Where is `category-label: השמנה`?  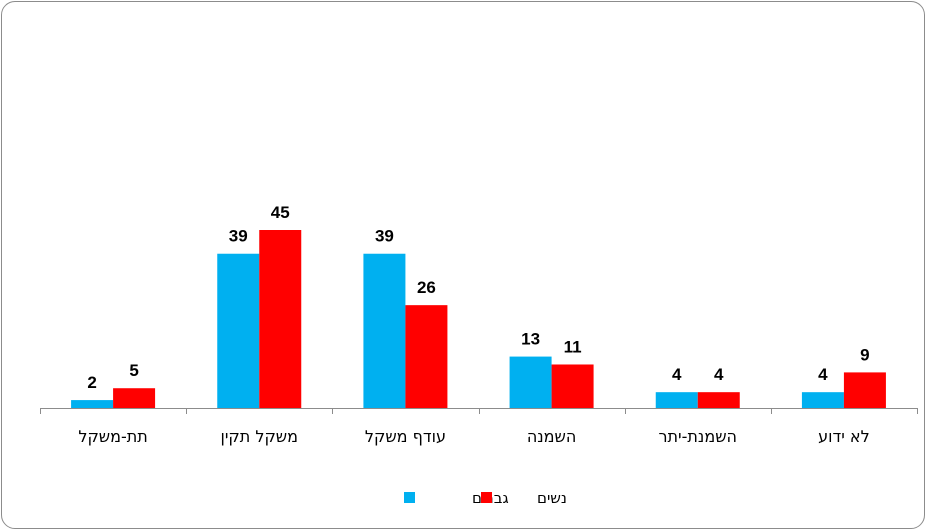
category-label: השמנה is located at coordinates (552, 436).